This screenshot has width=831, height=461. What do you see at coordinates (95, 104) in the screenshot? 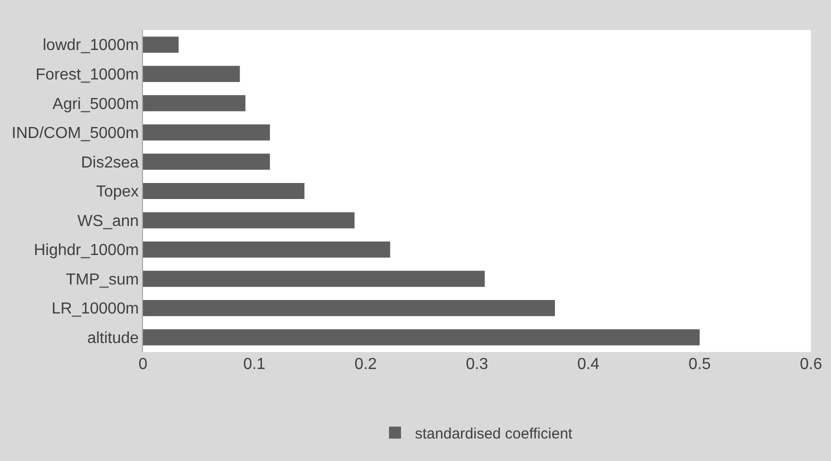
I see `y-tick-label: Agri_5000m` at bounding box center [95, 104].